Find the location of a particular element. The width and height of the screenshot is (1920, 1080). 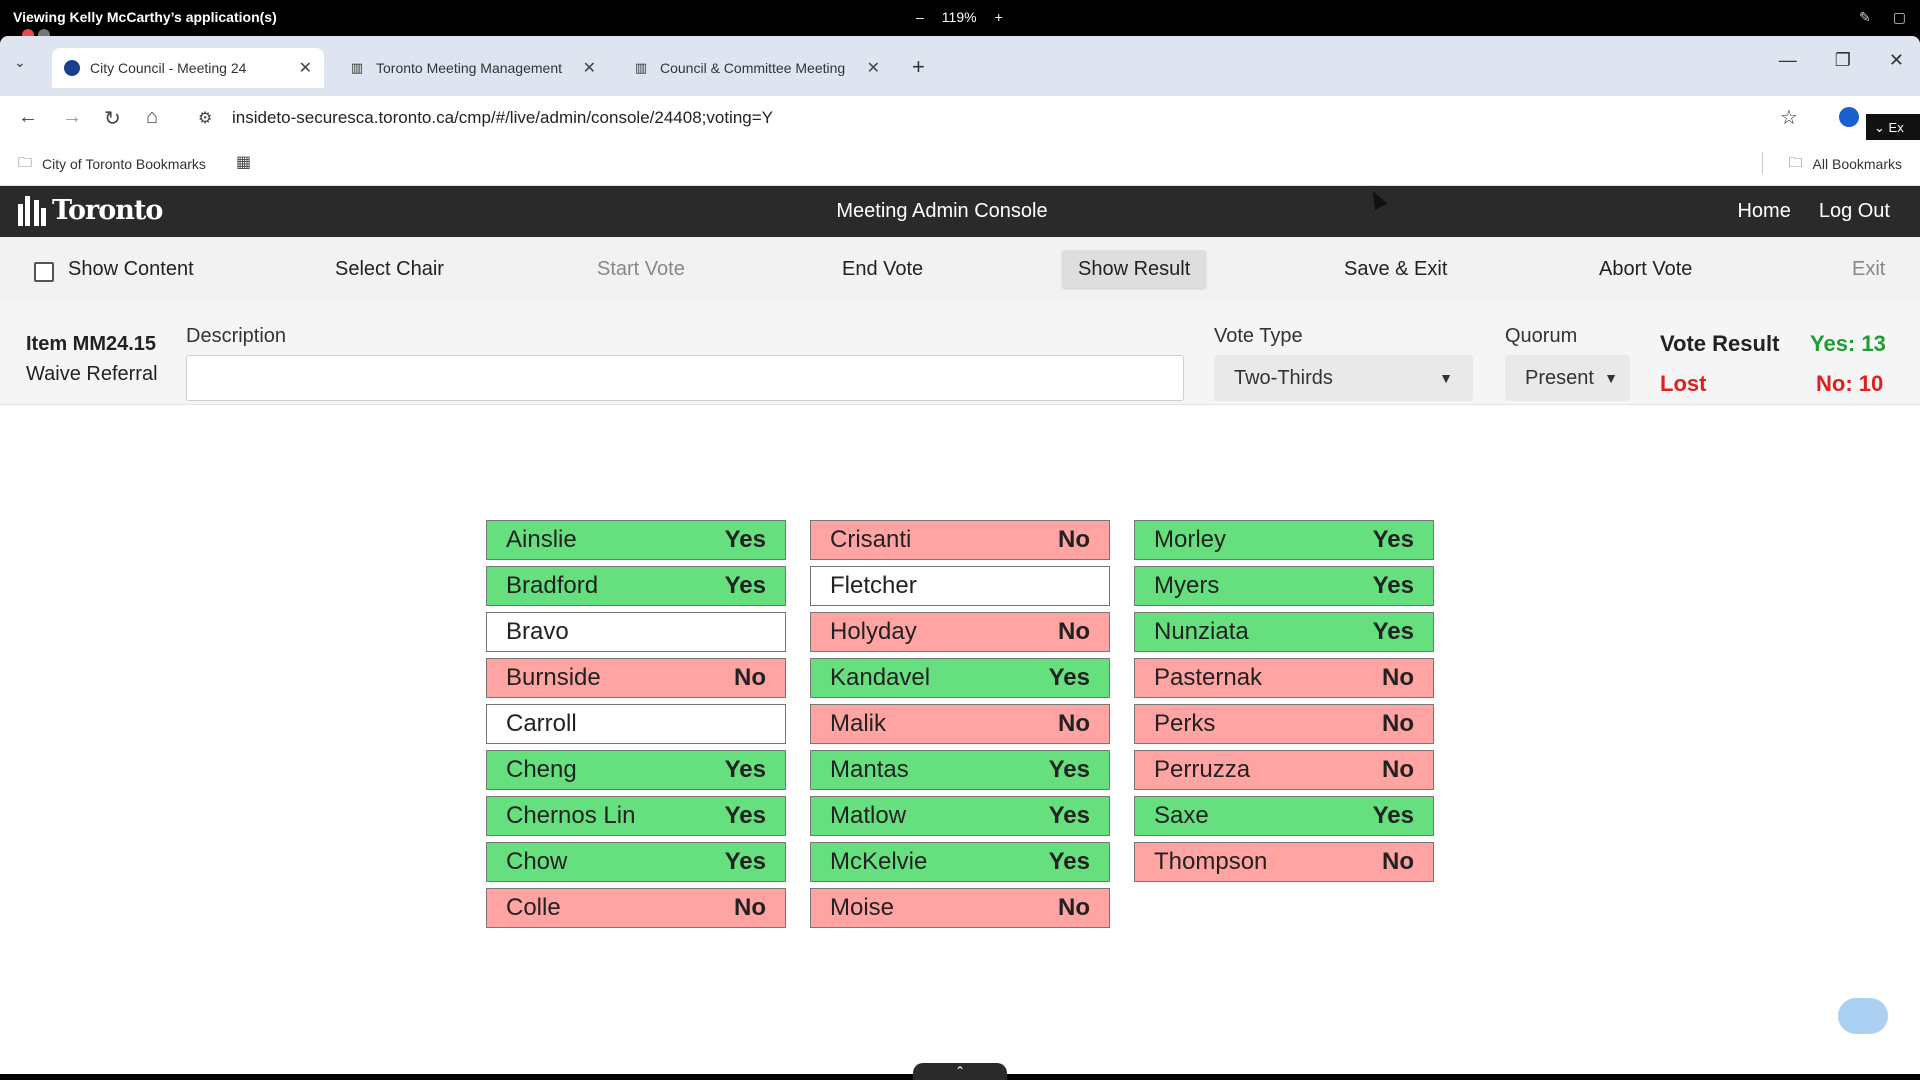

draw-icon: ✎ is located at coordinates (1865, 17).